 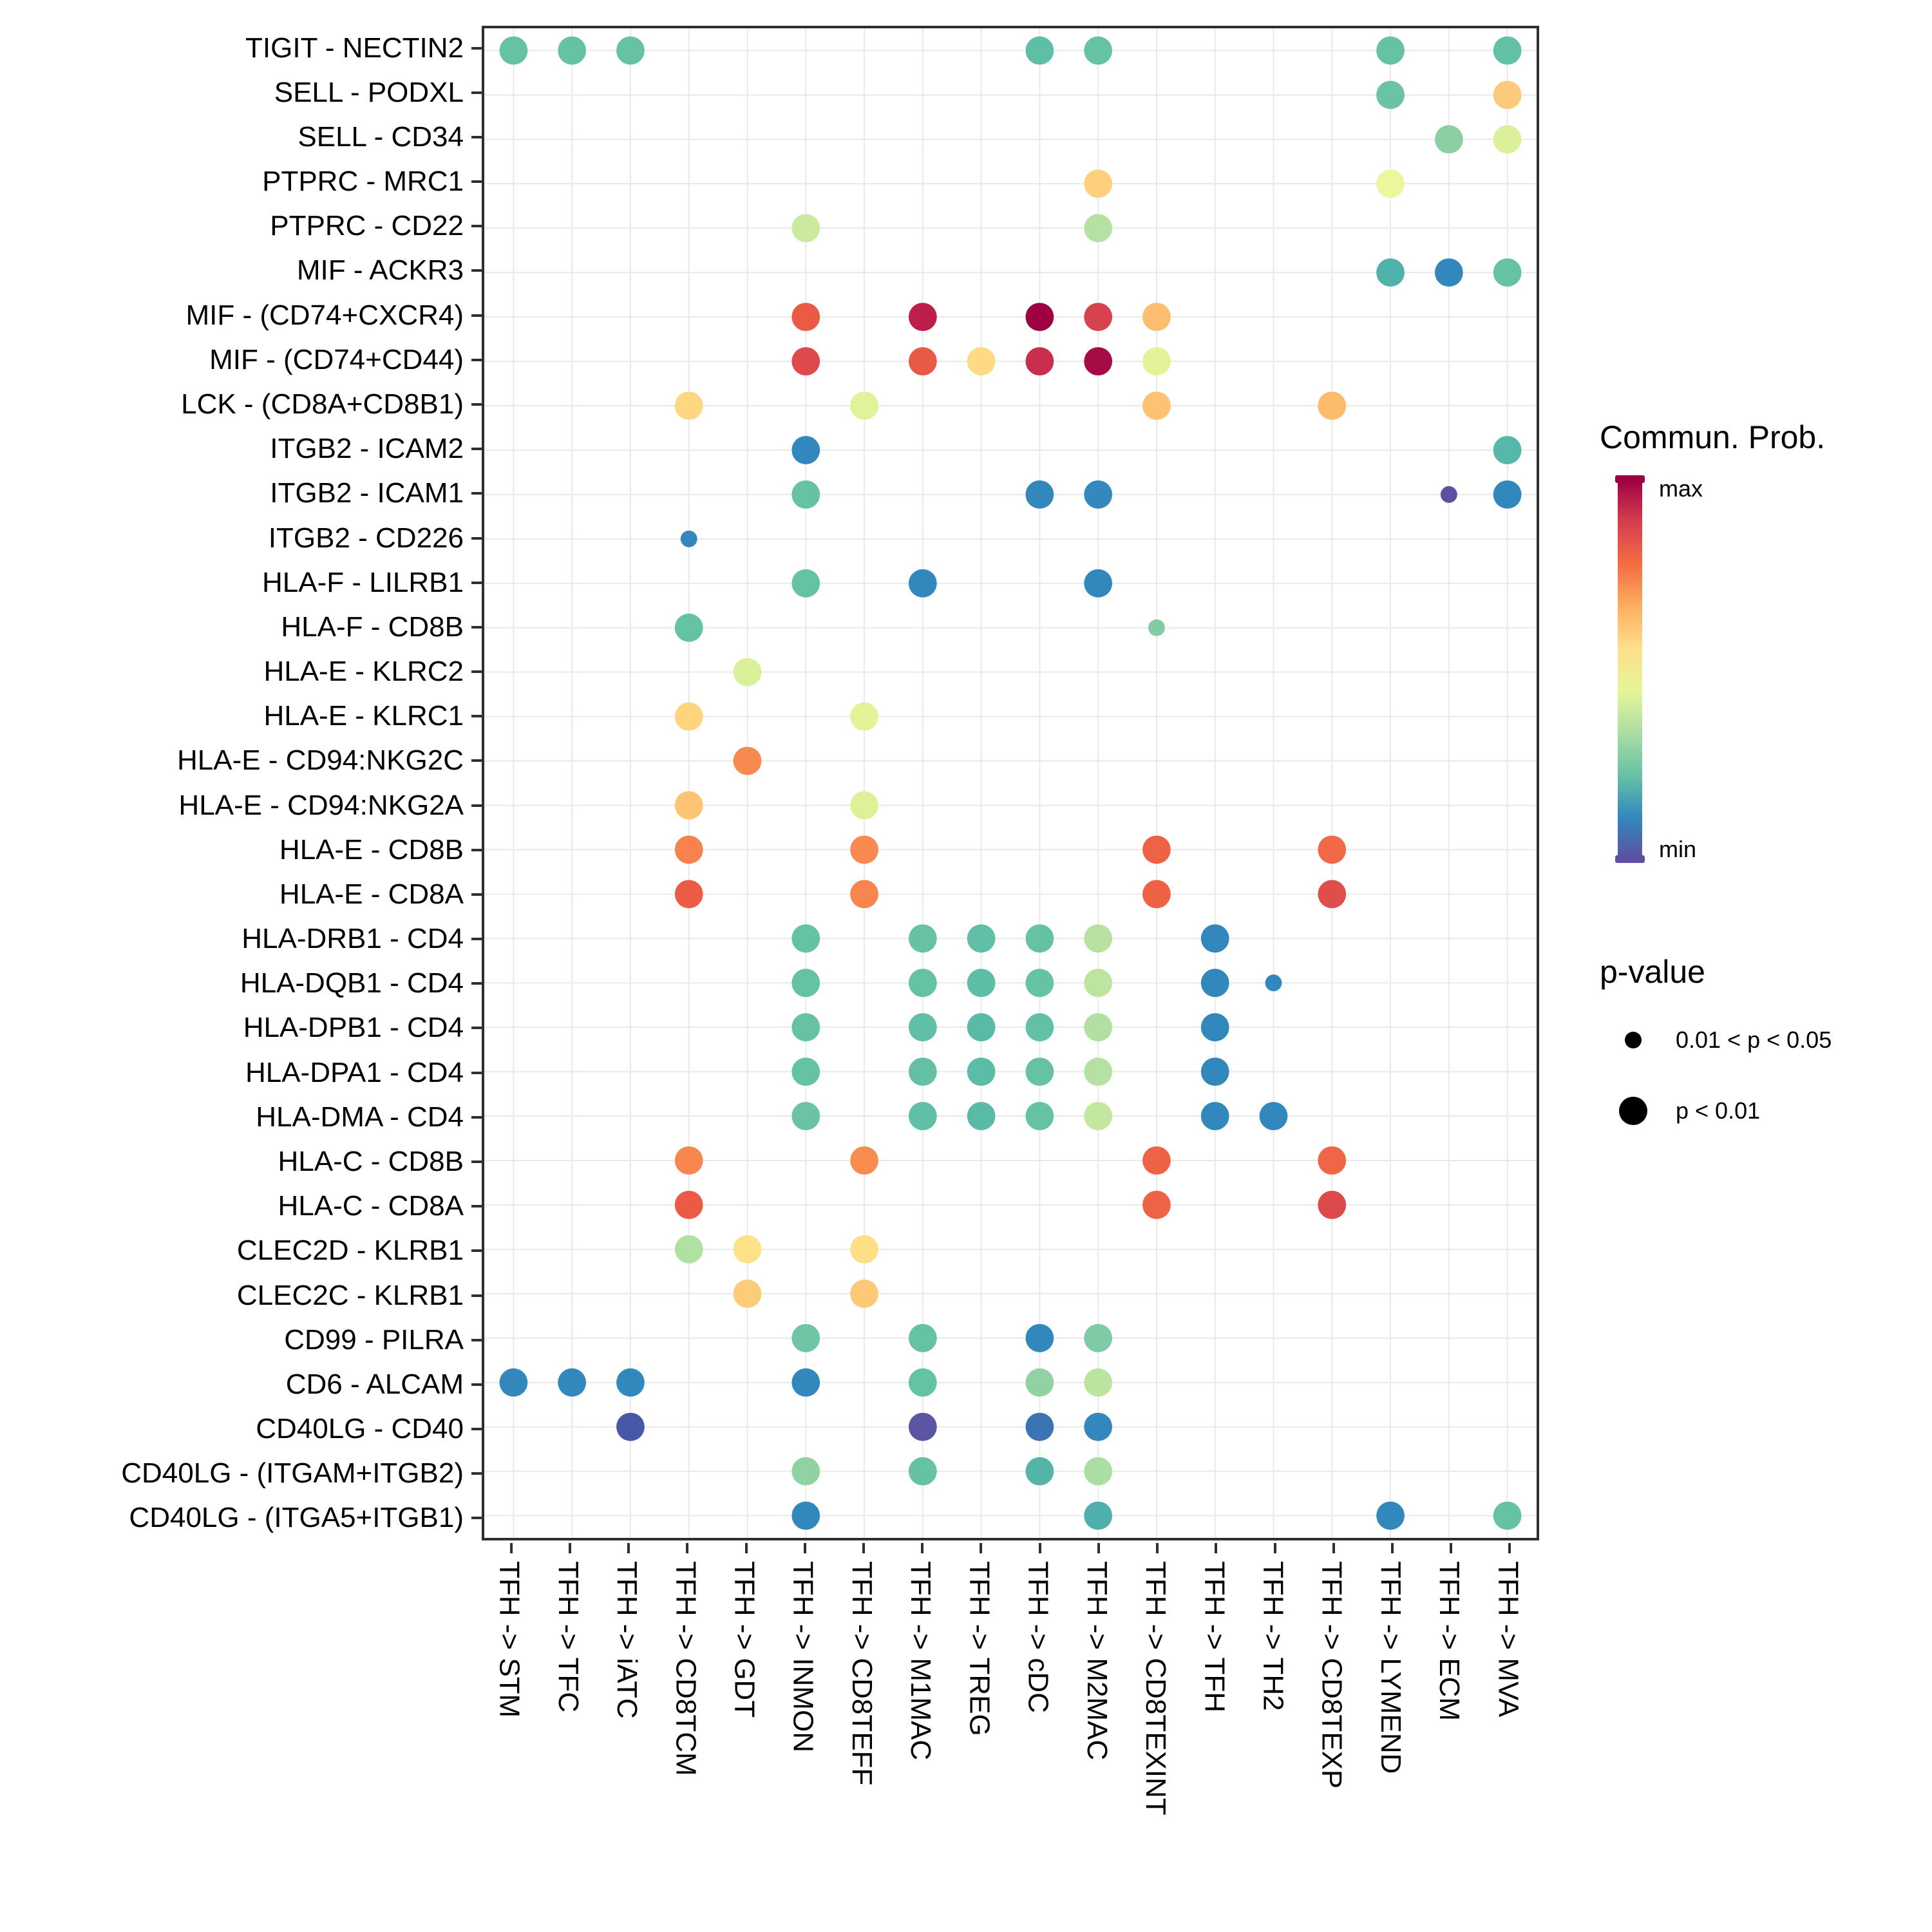 What do you see at coordinates (352, 983) in the screenshot?
I see `y-axis-label: HLA-DQB1 - CD4` at bounding box center [352, 983].